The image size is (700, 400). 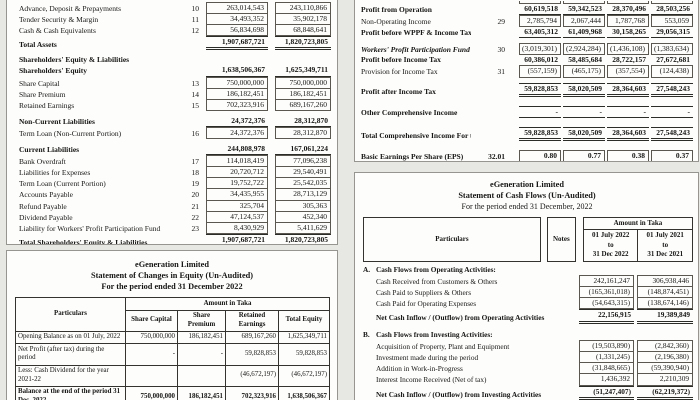 What do you see at coordinates (672, 71) in the screenshot?
I see `amount-col-4: (124,438)` at bounding box center [672, 71].